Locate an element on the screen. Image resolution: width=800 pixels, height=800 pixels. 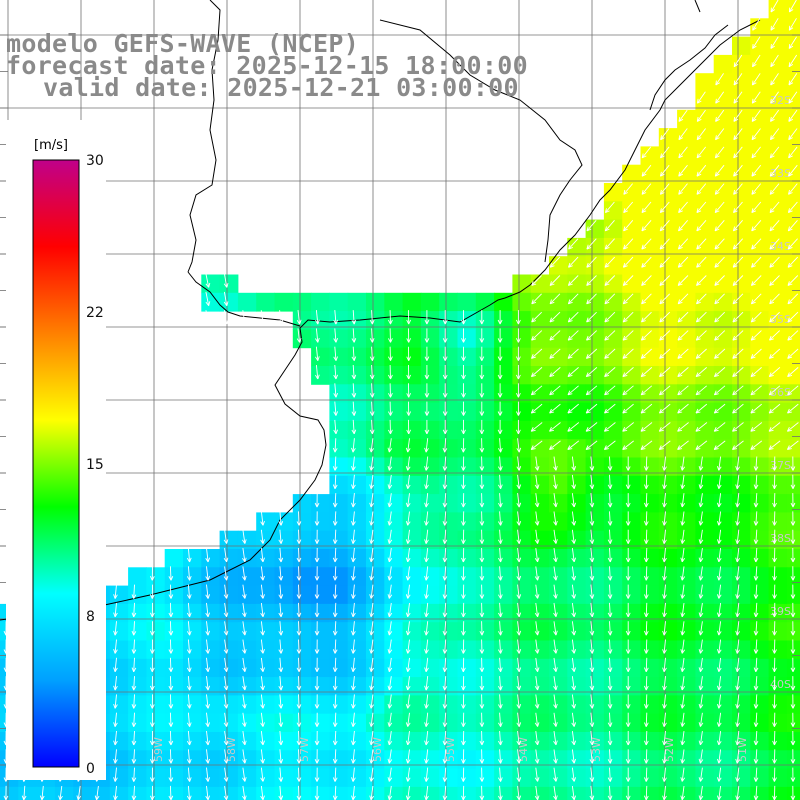
latitude-label: 35S is located at coordinates (780, 319).